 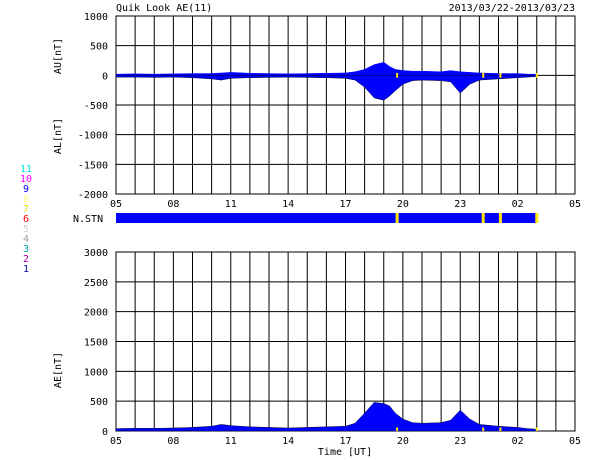 I want to click on al-series-area, so click(x=326, y=88).